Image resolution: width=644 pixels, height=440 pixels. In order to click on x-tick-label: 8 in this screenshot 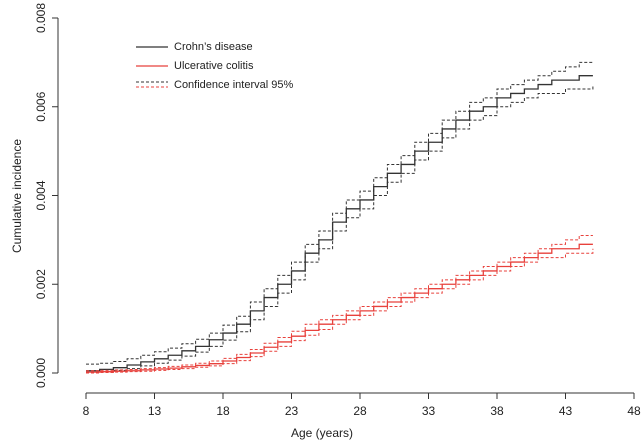, I will do `click(86, 411)`.